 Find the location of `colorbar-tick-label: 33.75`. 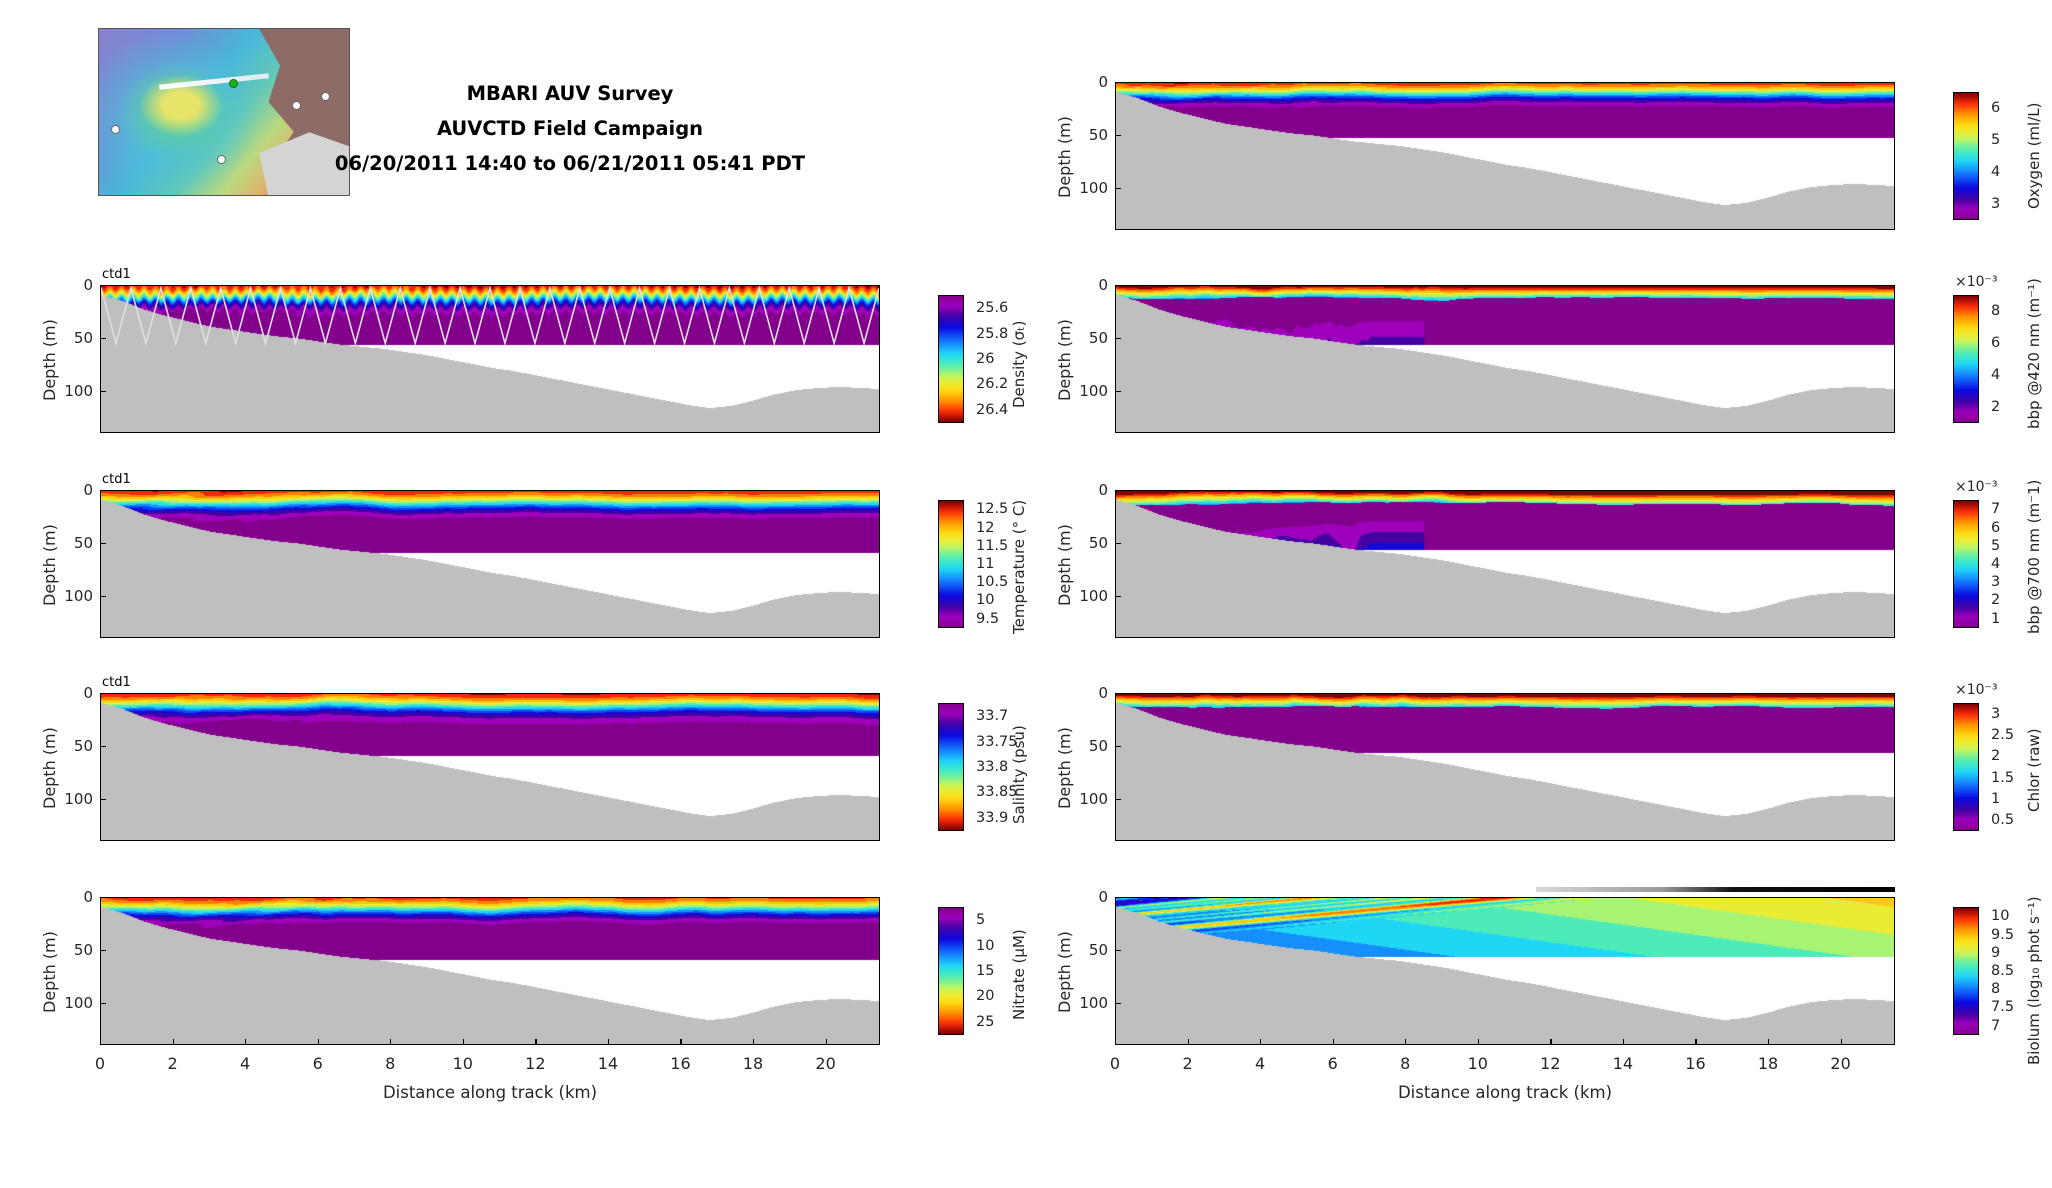

colorbar-tick-label: 33.75 is located at coordinates (997, 741).